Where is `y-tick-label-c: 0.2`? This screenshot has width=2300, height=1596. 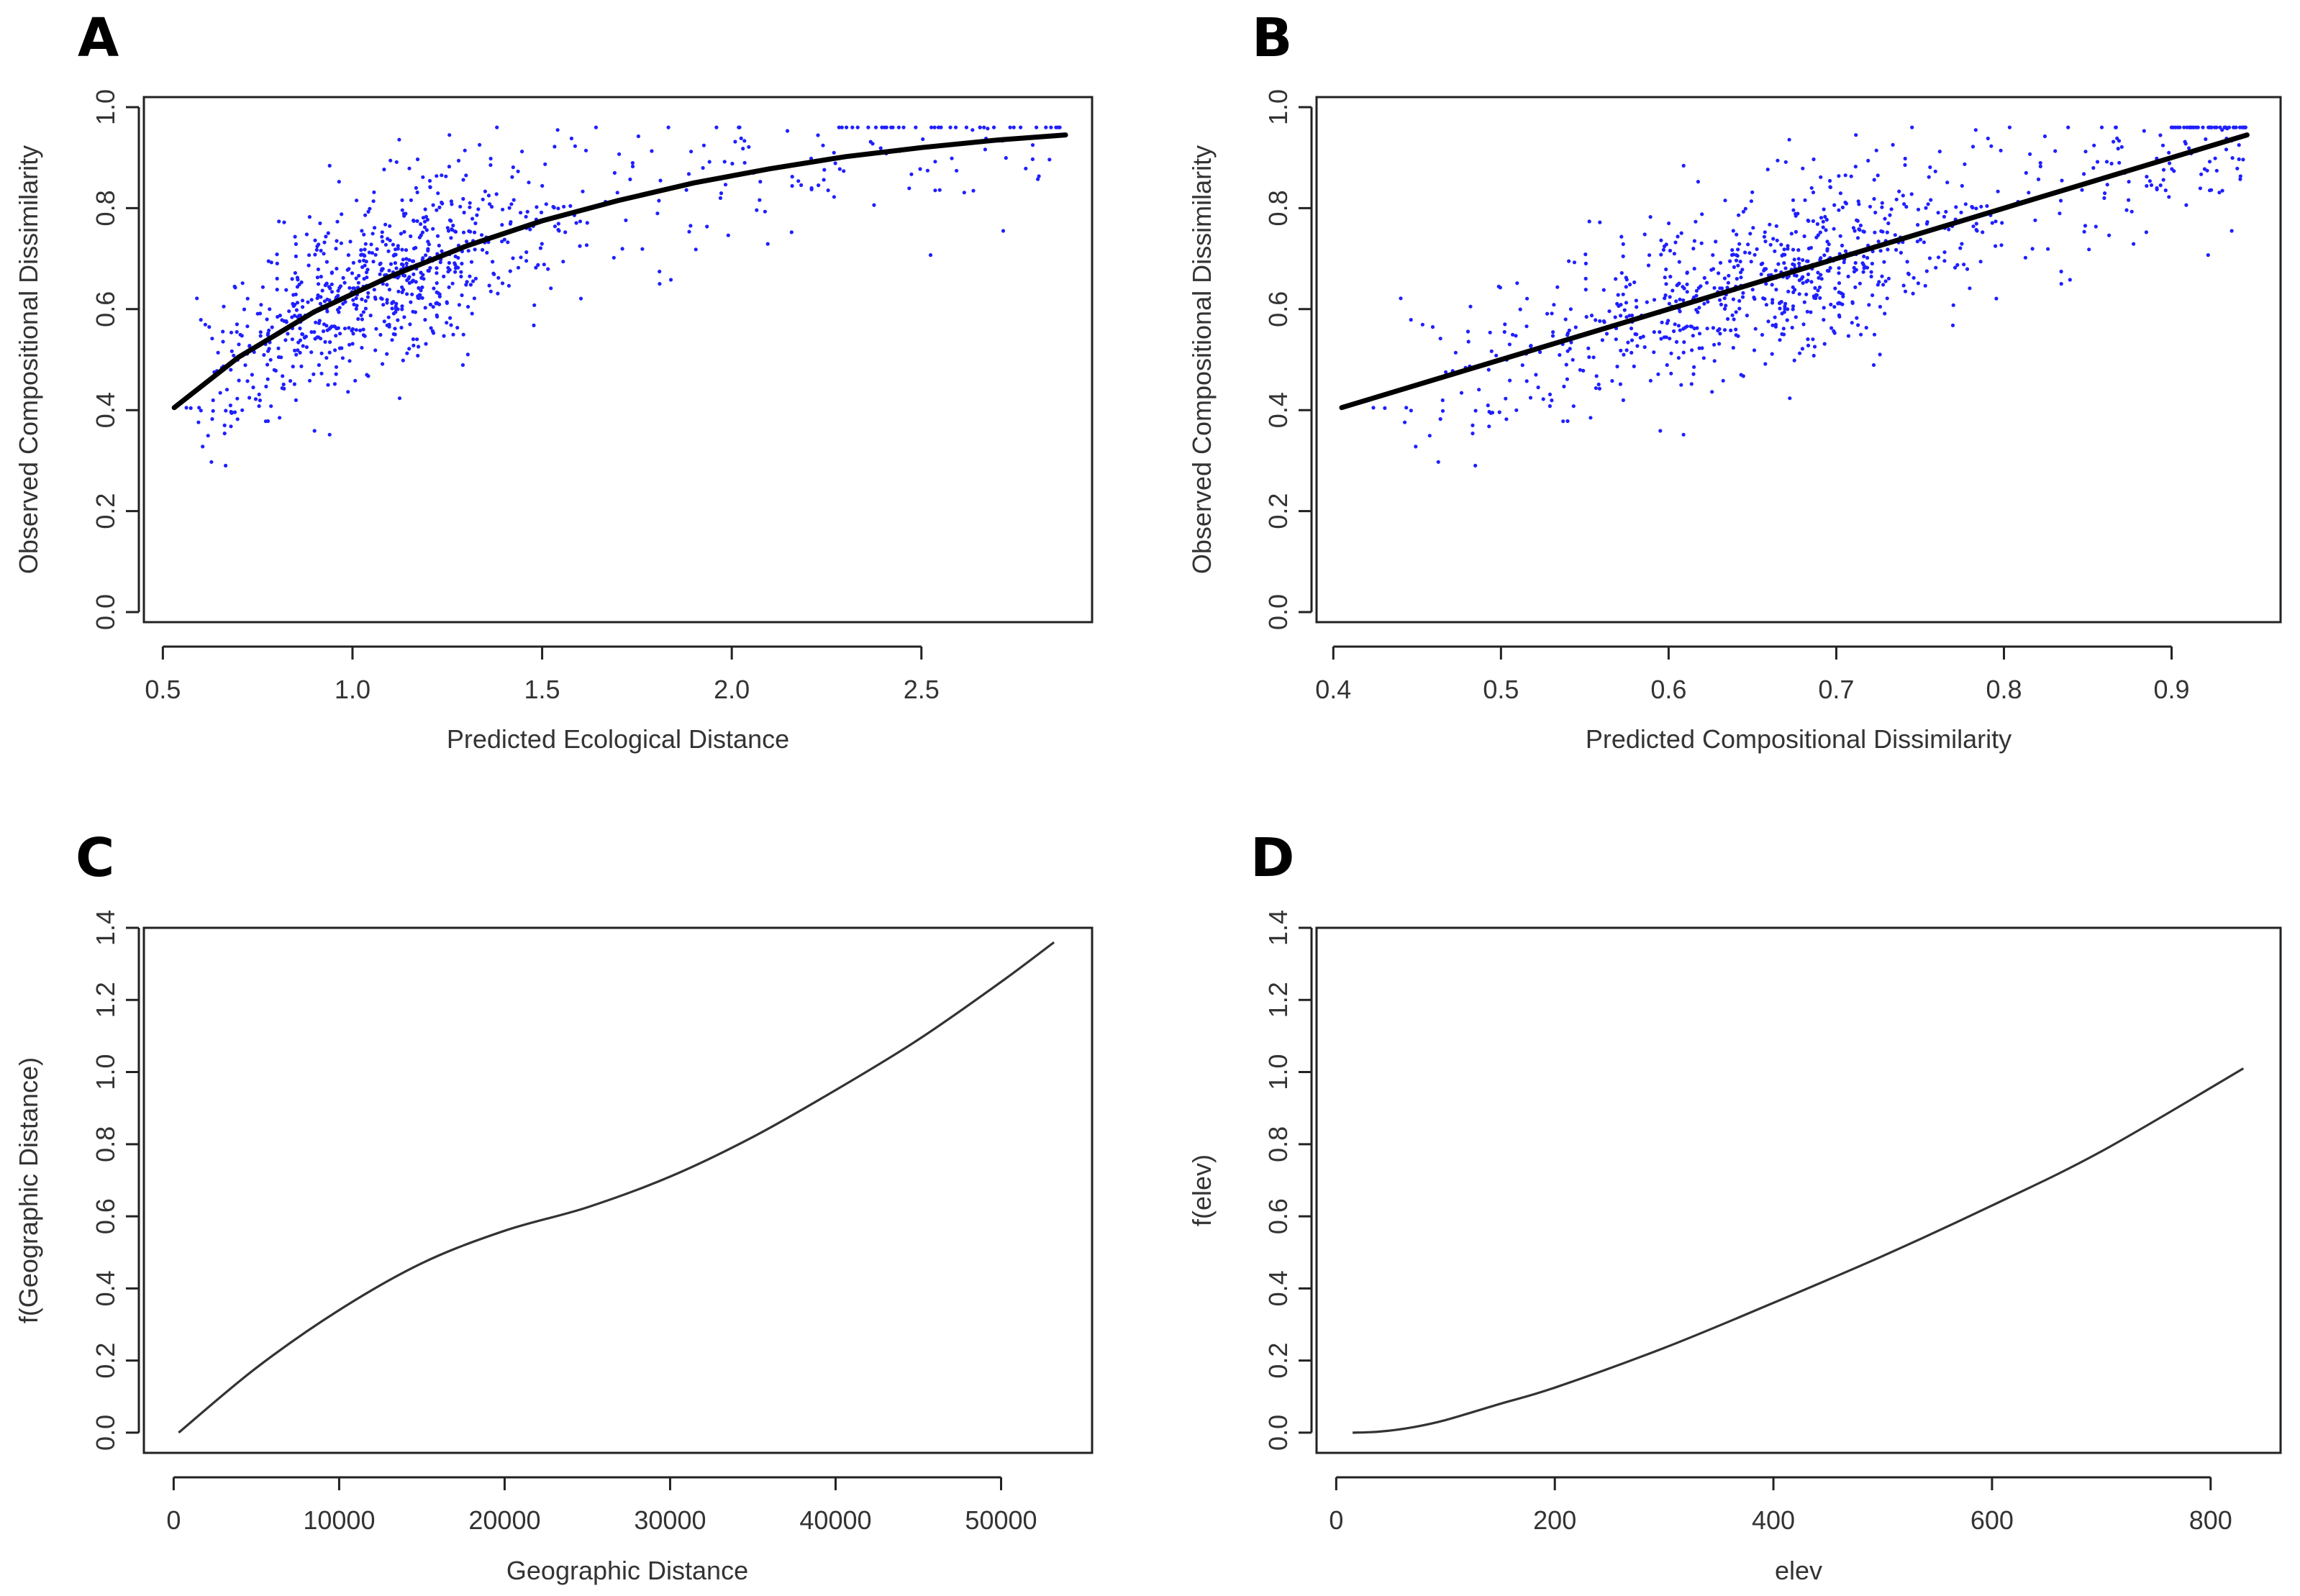 y-tick-label-c: 0.2 is located at coordinates (105, 1361).